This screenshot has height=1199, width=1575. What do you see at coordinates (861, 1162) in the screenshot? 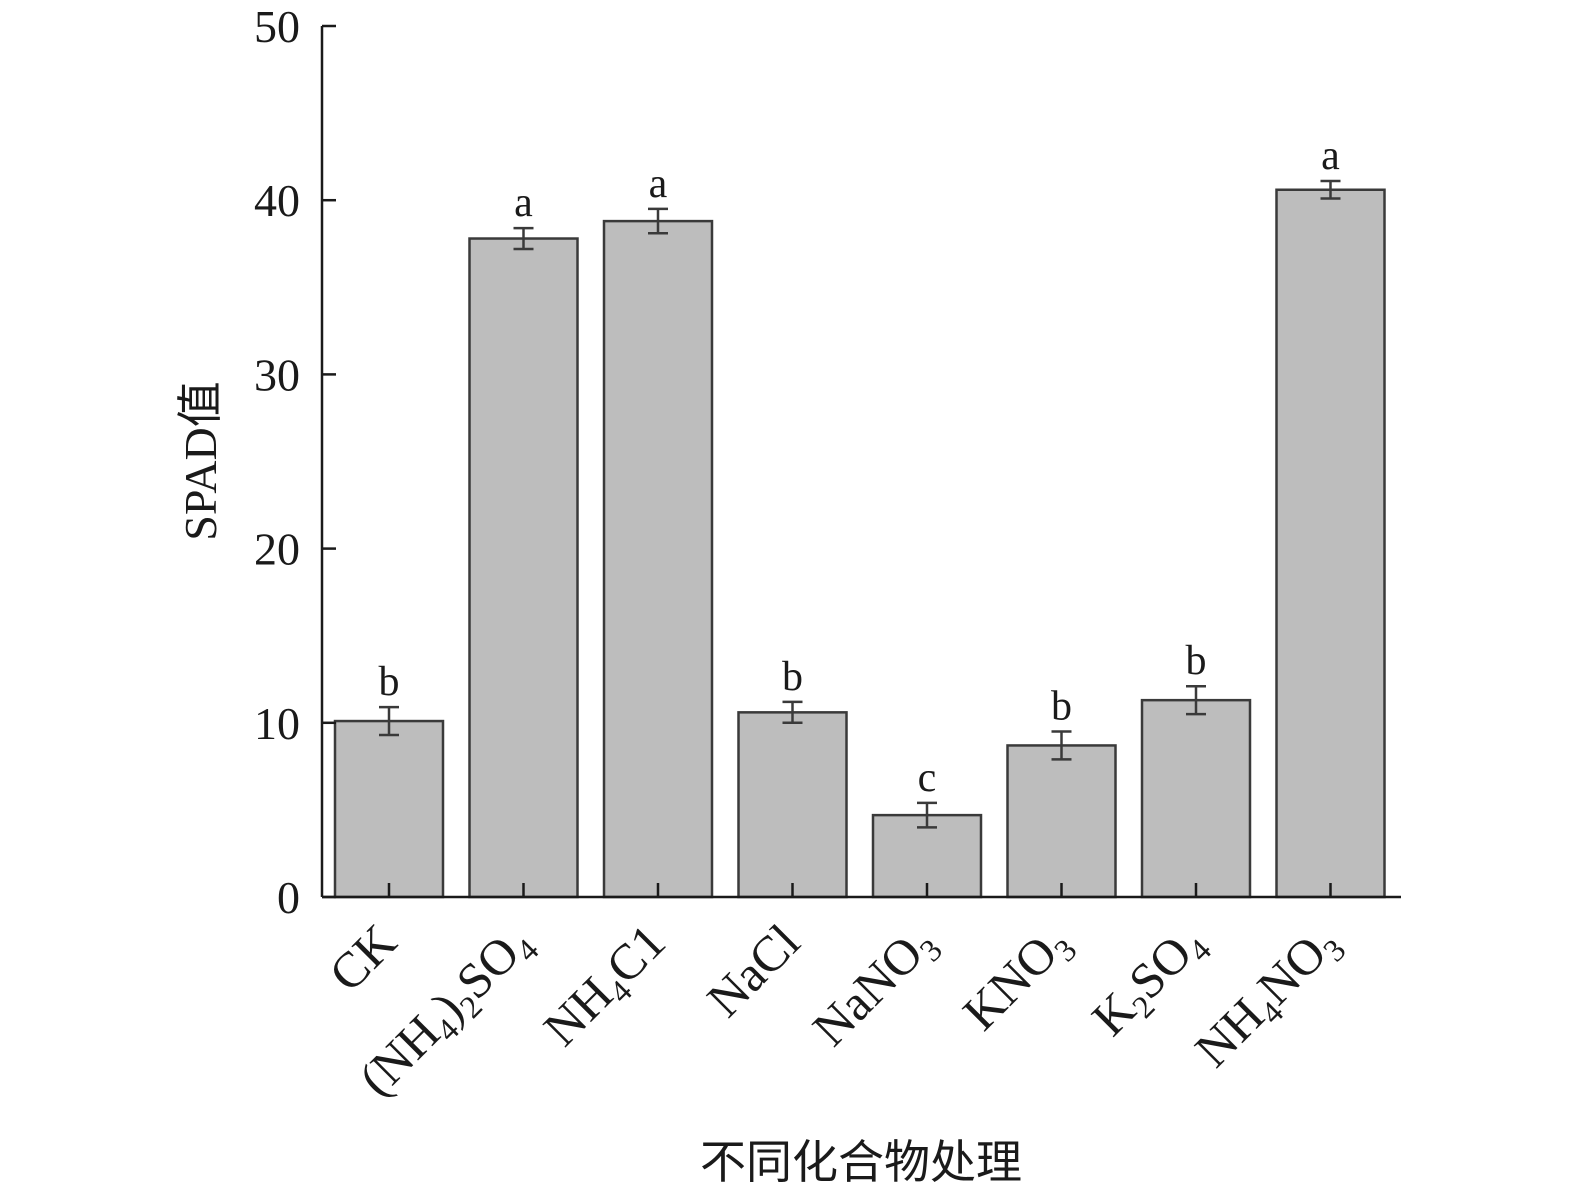
I see `x-axis-title: 不同化合物处理` at bounding box center [861, 1162].